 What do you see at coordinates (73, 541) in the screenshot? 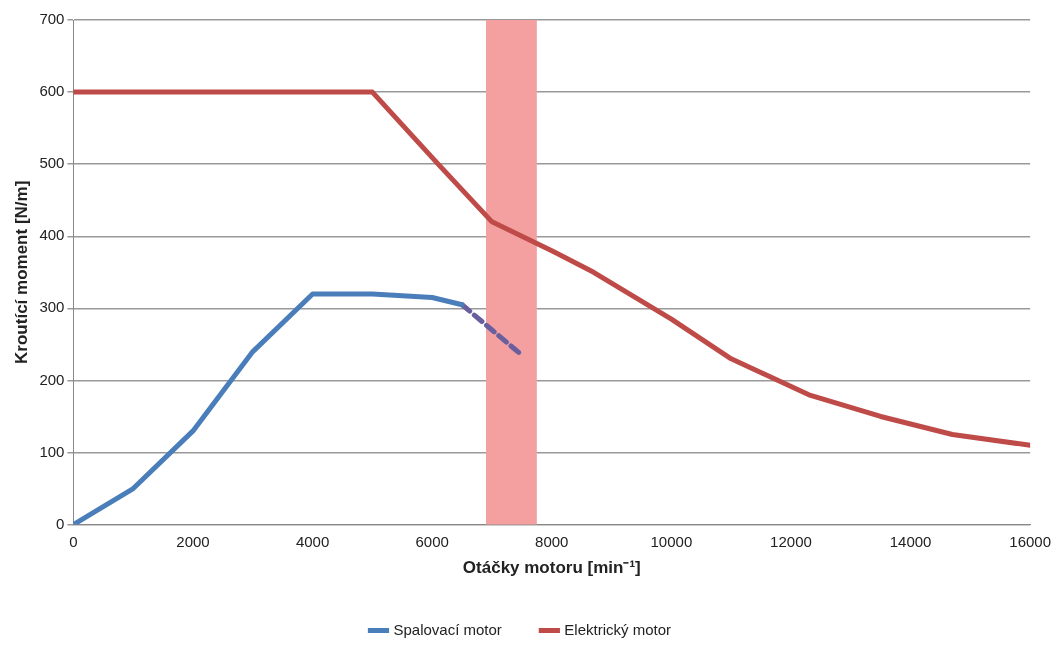
I see `x-tick-label: 0` at bounding box center [73, 541].